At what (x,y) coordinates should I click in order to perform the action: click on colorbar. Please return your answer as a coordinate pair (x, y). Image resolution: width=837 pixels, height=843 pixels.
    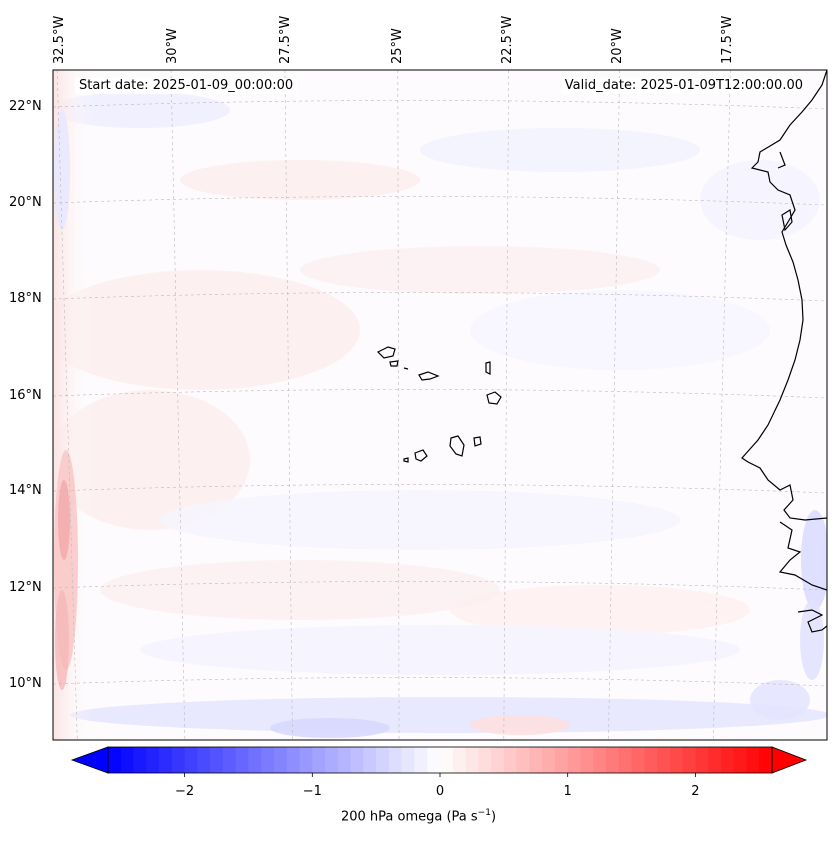
    Looking at the image, I should click on (439, 761).